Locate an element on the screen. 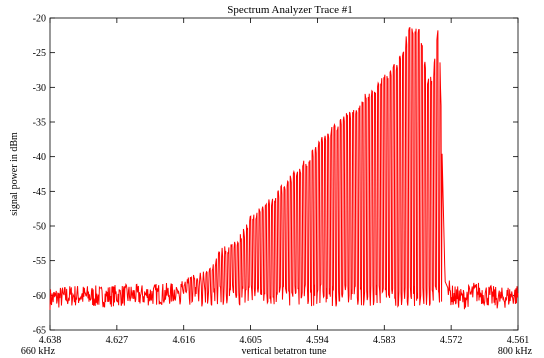  x-tick-label: 4.638 is located at coordinates (50, 340).